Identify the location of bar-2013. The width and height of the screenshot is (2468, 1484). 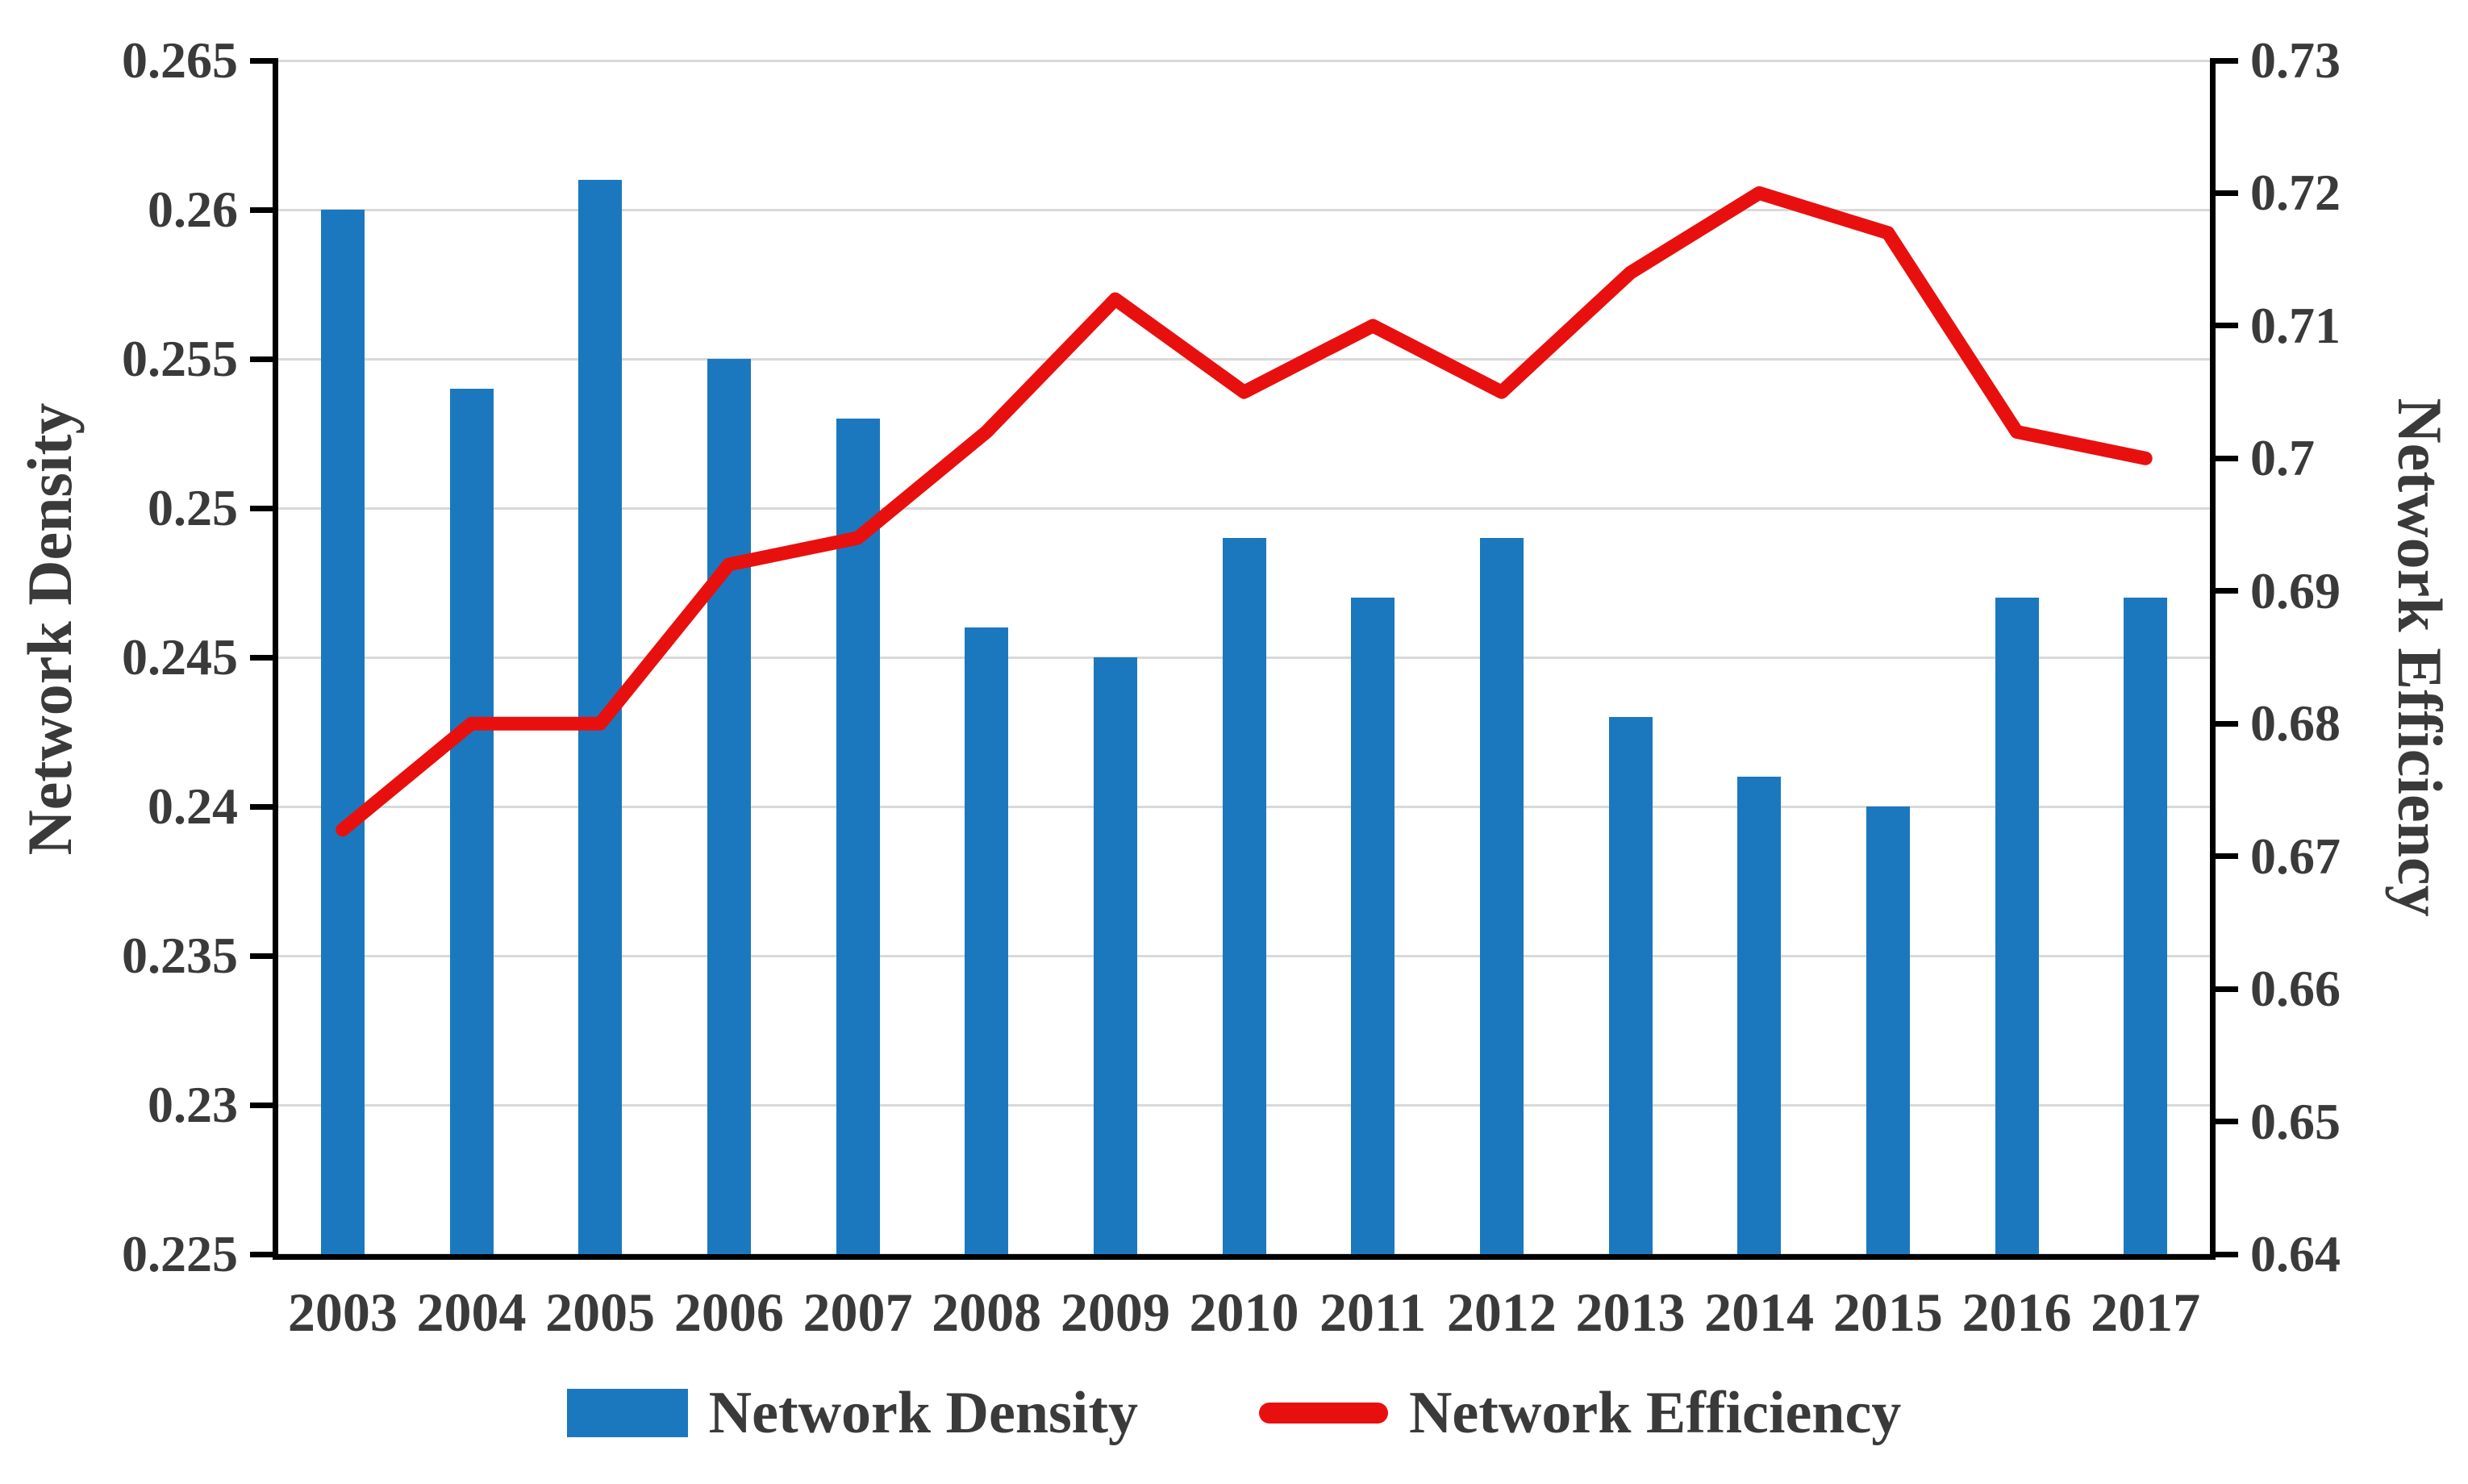
(1631, 986).